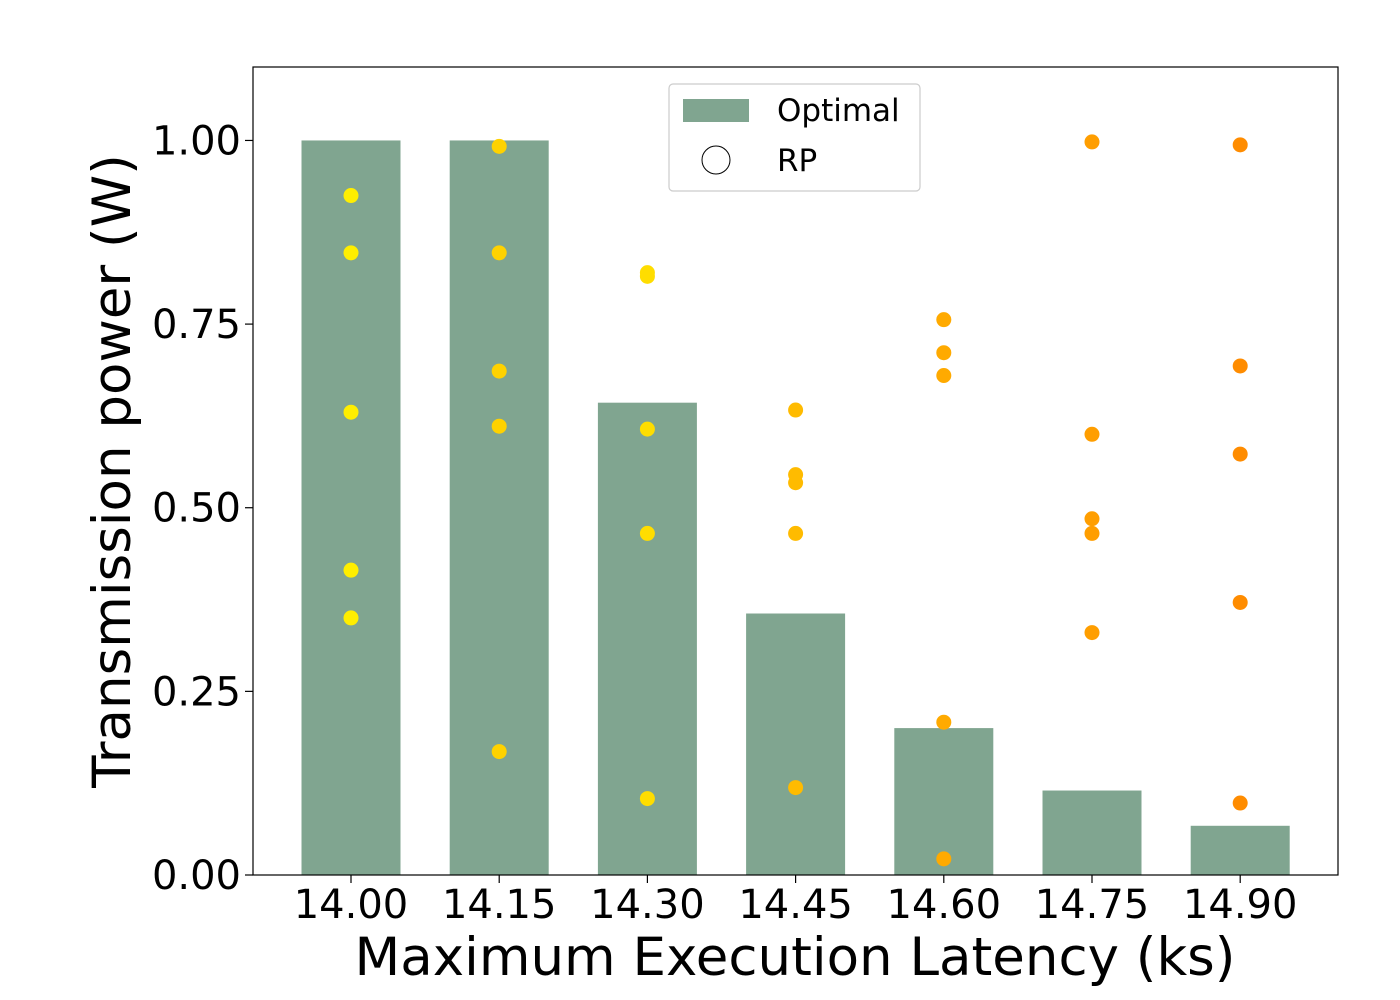  What do you see at coordinates (944, 801) in the screenshot?
I see `bar-optimal-14.60` at bounding box center [944, 801].